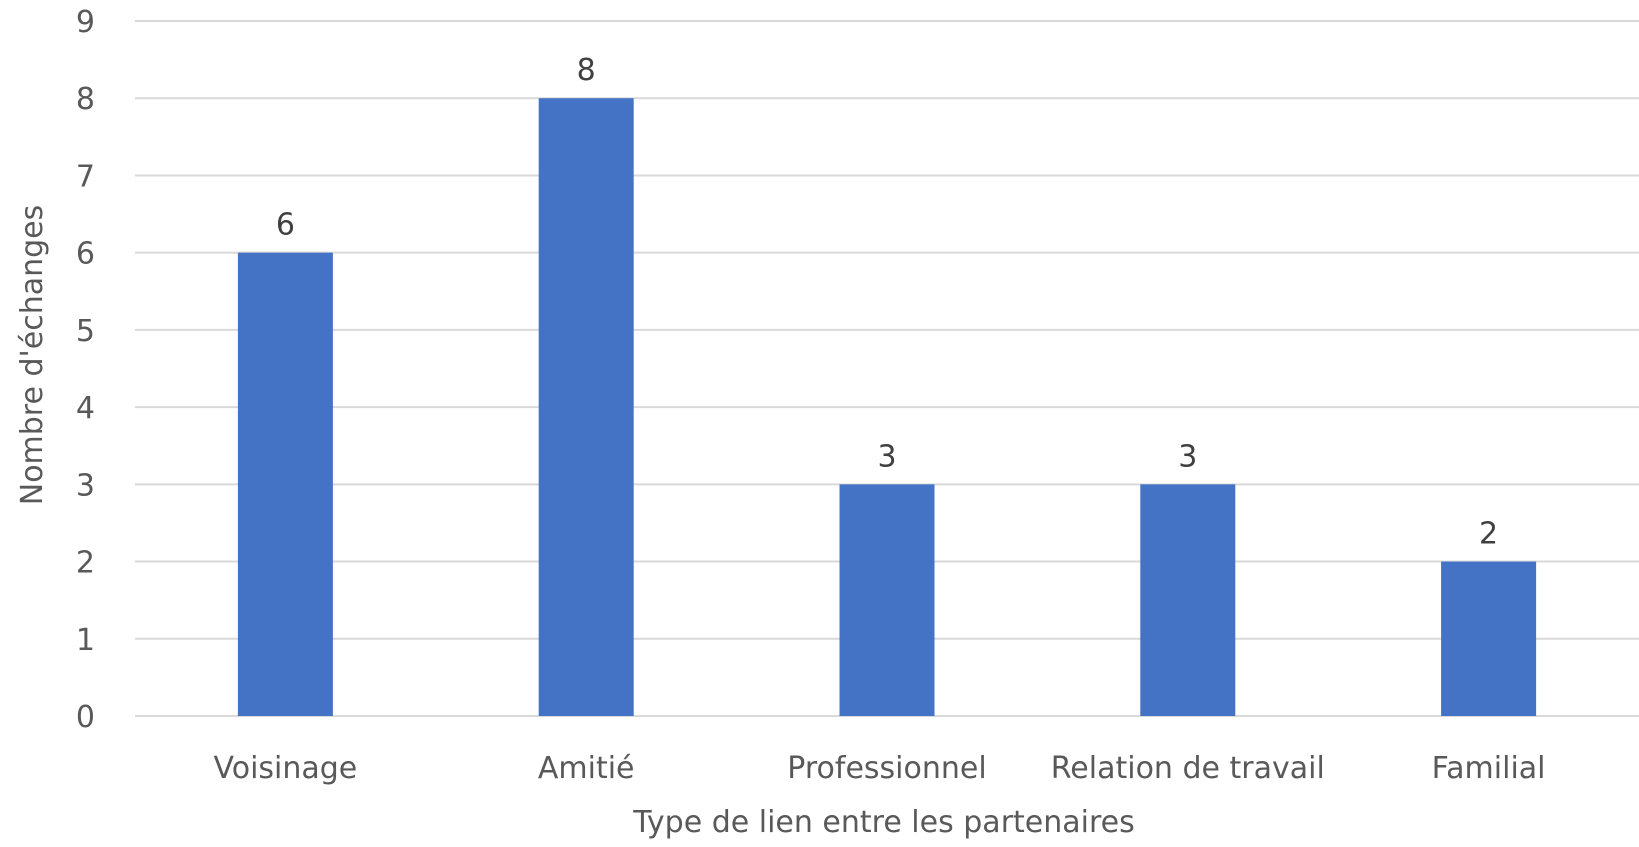  Describe the element at coordinates (85, 717) in the screenshot. I see `y-tick-label: 0` at that location.